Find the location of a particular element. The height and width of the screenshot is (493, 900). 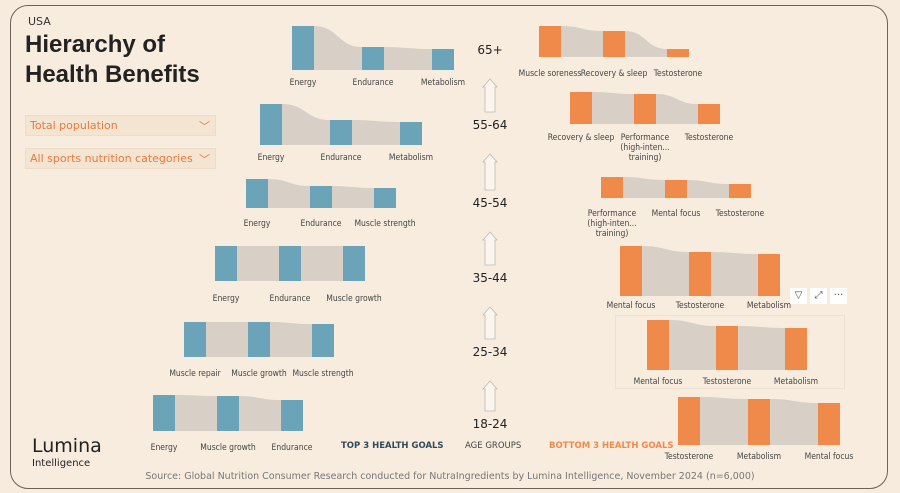

selected-visual-outline is located at coordinates (730, 352).